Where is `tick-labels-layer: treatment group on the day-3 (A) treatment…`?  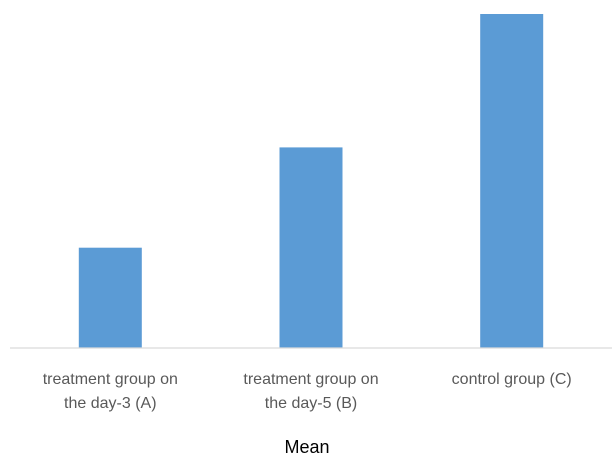 tick-labels-layer: treatment group on the day-3 (A) treatment… is located at coordinates (307, 391).